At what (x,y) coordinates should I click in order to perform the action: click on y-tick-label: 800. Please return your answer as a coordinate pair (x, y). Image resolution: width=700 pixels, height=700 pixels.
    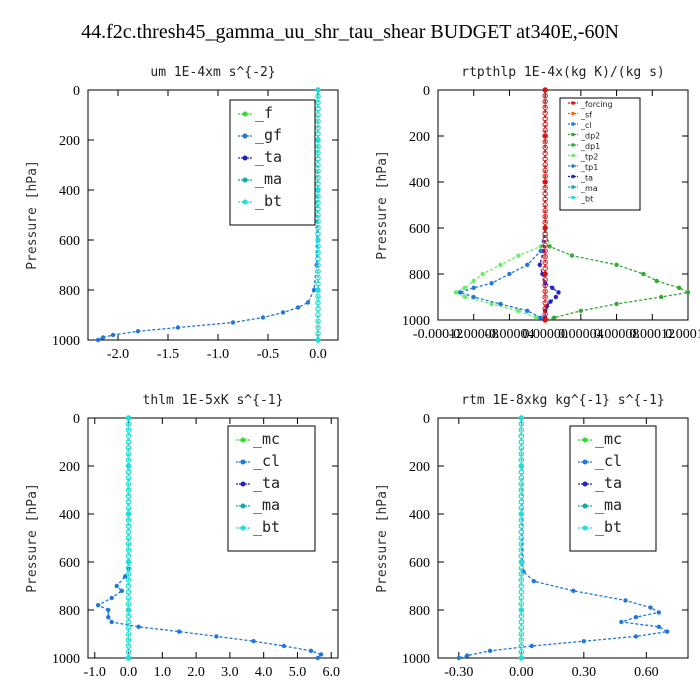
    Looking at the image, I should click on (69, 611).